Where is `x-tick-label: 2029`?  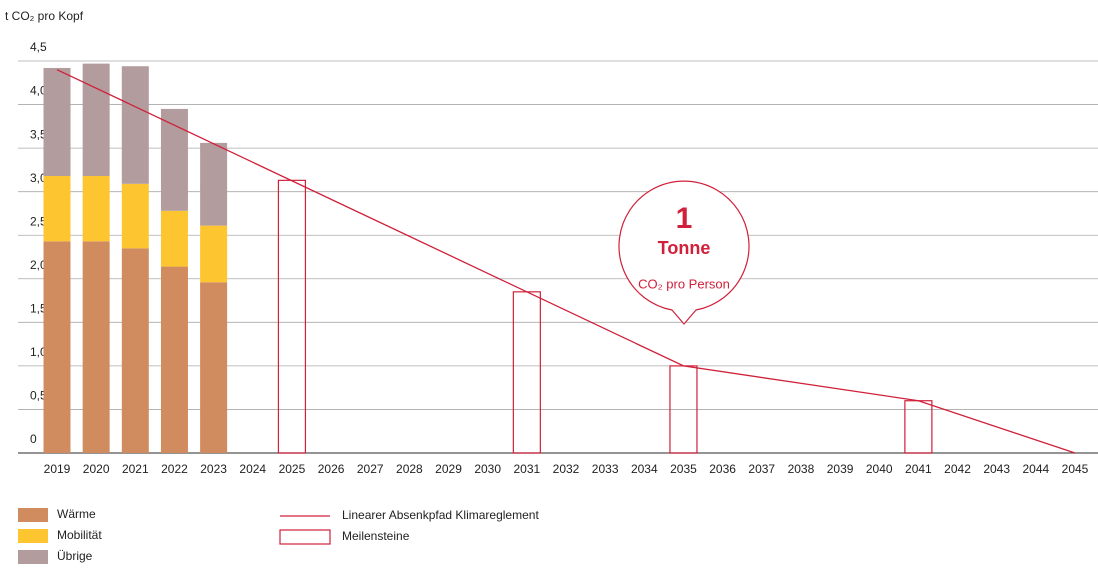
x-tick-label: 2029 is located at coordinates (448, 469).